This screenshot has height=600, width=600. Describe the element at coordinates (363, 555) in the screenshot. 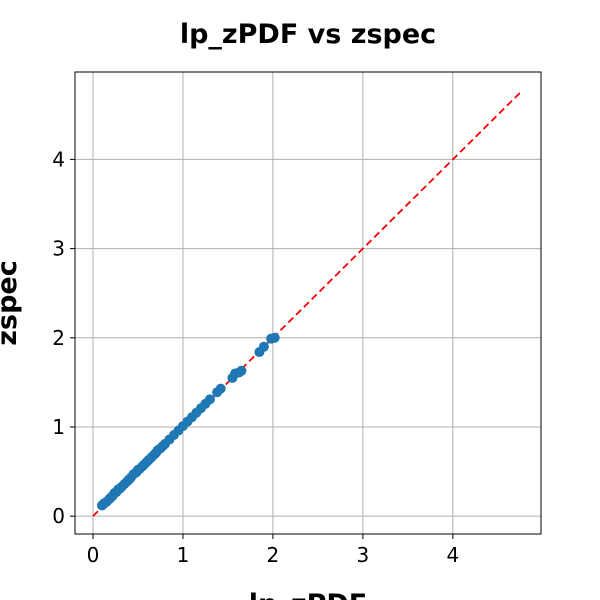

I see `x-tick-label: 3` at that location.